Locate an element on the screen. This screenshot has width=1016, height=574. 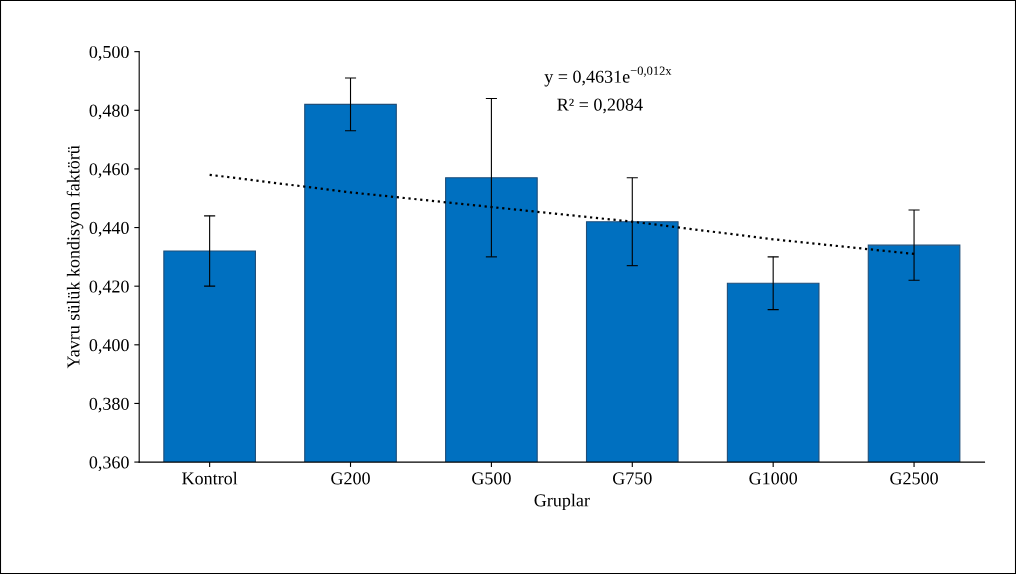
x-tick-label: G500 is located at coordinates (491, 478).